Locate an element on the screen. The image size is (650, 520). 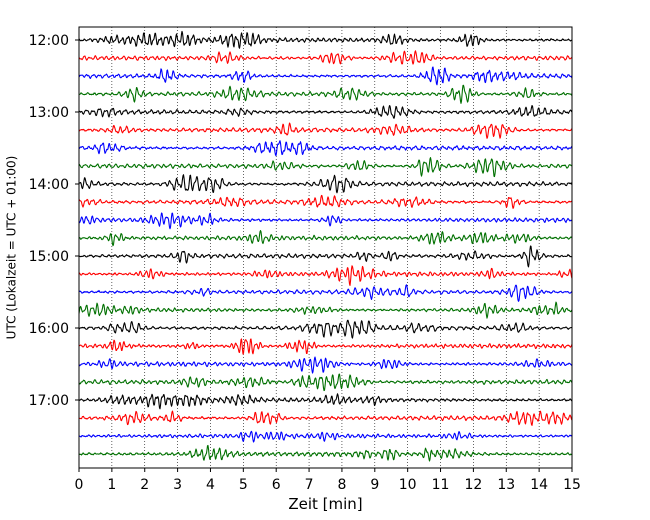
x-tick-label: 13 is located at coordinates (506, 485).